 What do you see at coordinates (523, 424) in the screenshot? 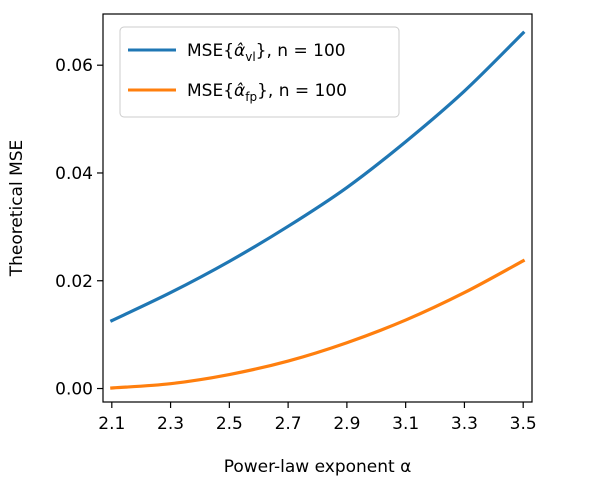
I see `x-tick-label: 3.5` at bounding box center [523, 424].